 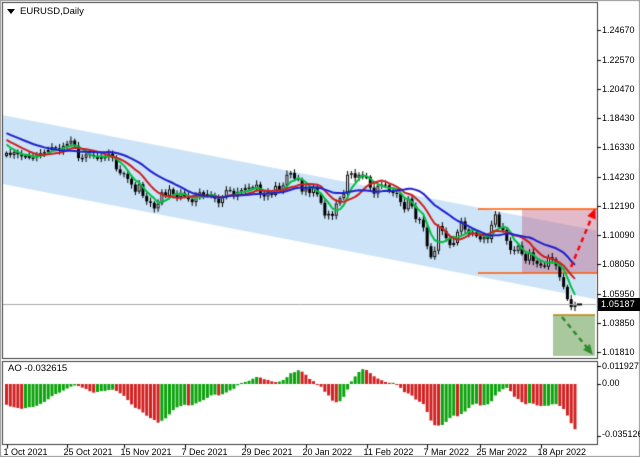 What do you see at coordinates (618, 294) in the screenshot?
I see `price-axis-label: 1.05950` at bounding box center [618, 294].